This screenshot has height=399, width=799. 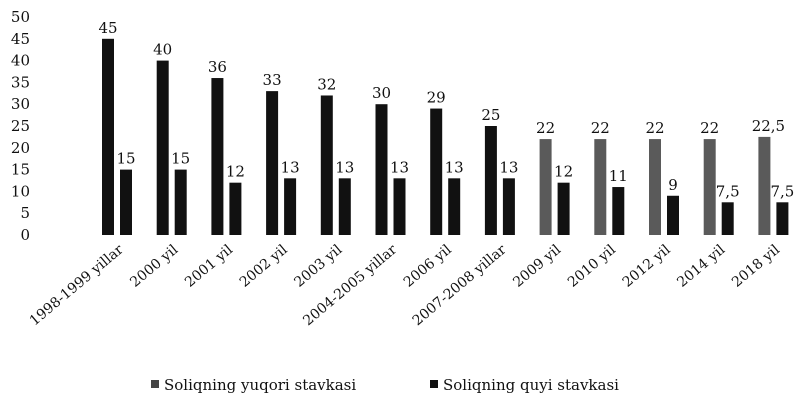 I want to click on category-label-6: 2004-2005 yillar, so click(x=350, y=286).